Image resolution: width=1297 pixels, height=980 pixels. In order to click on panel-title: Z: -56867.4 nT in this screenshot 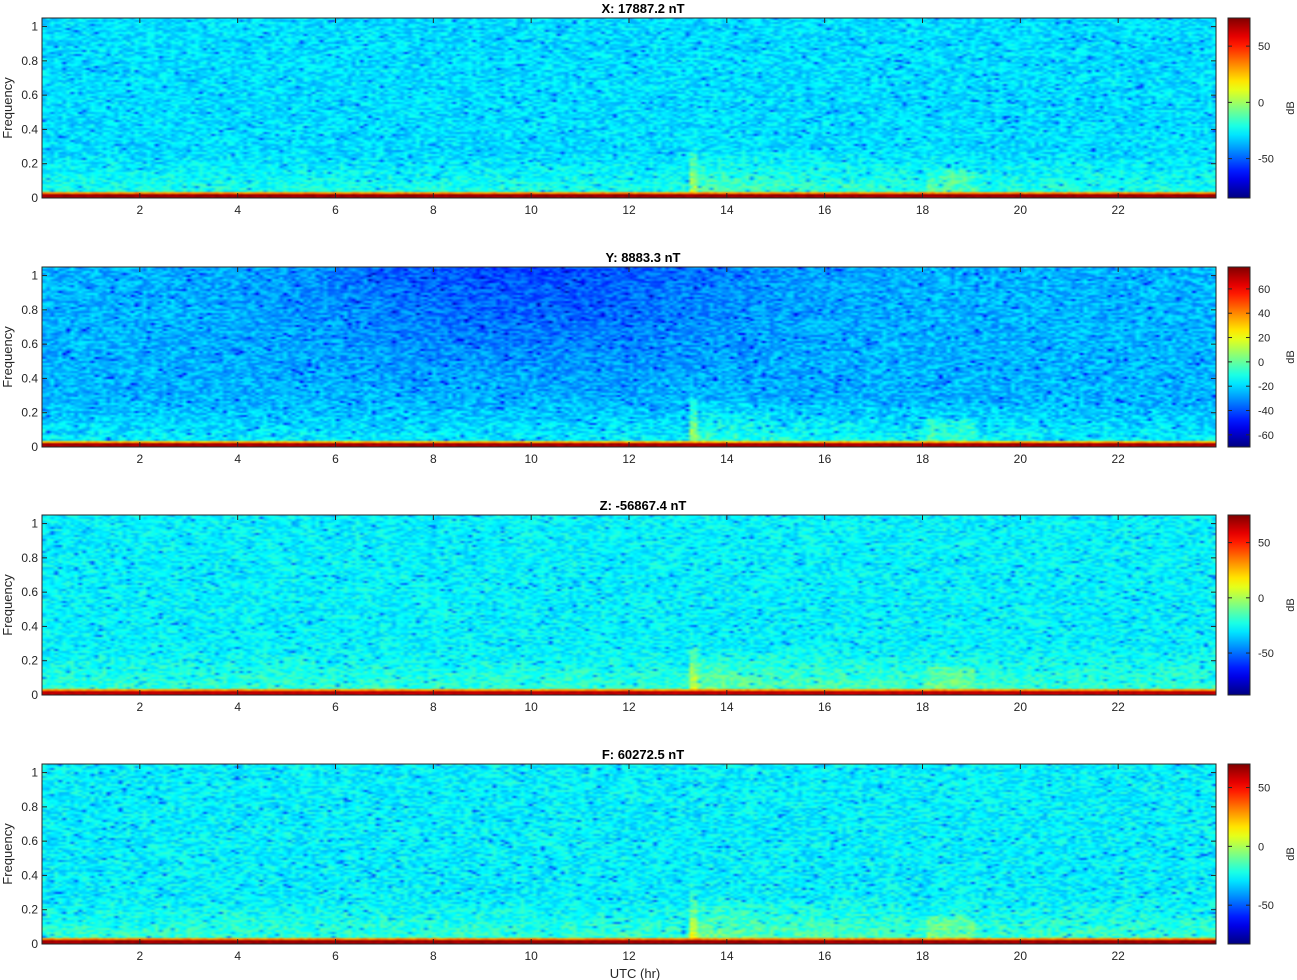, I will do `click(643, 505)`.